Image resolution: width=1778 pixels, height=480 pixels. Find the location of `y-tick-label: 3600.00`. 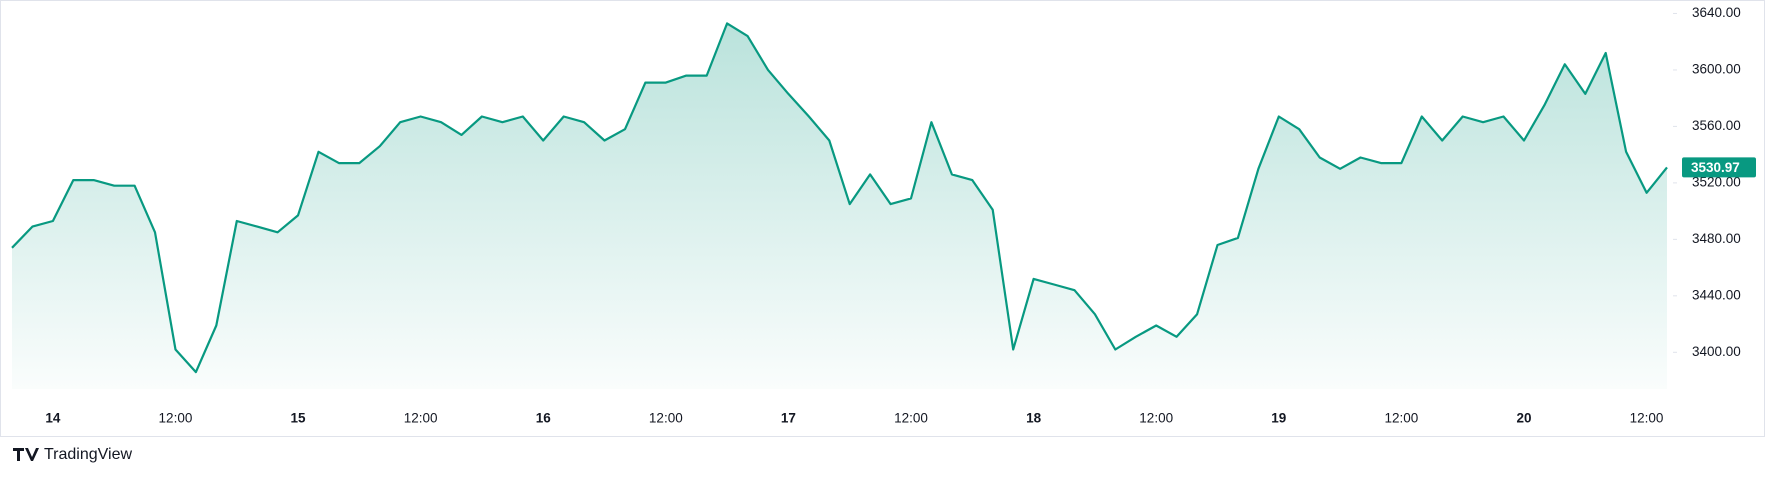

y-tick-label: 3600.00 is located at coordinates (1716, 69).